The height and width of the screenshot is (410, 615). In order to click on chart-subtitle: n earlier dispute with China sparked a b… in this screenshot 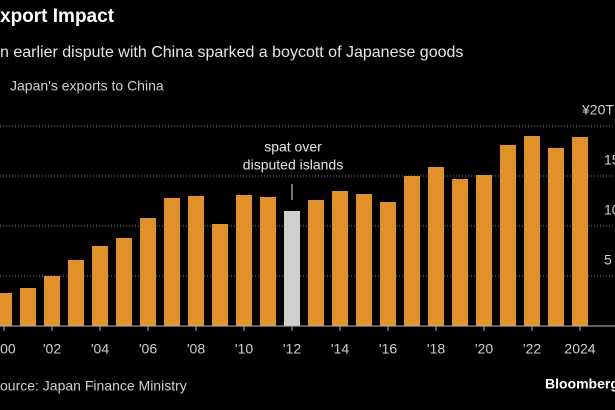, I will do `click(231, 52)`.